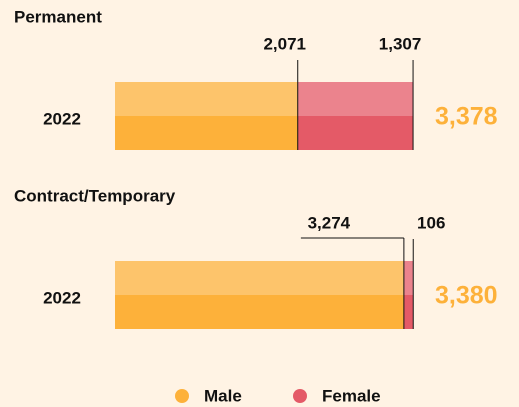 The height and width of the screenshot is (407, 519). Describe the element at coordinates (223, 395) in the screenshot. I see `legend-label: Male` at that location.